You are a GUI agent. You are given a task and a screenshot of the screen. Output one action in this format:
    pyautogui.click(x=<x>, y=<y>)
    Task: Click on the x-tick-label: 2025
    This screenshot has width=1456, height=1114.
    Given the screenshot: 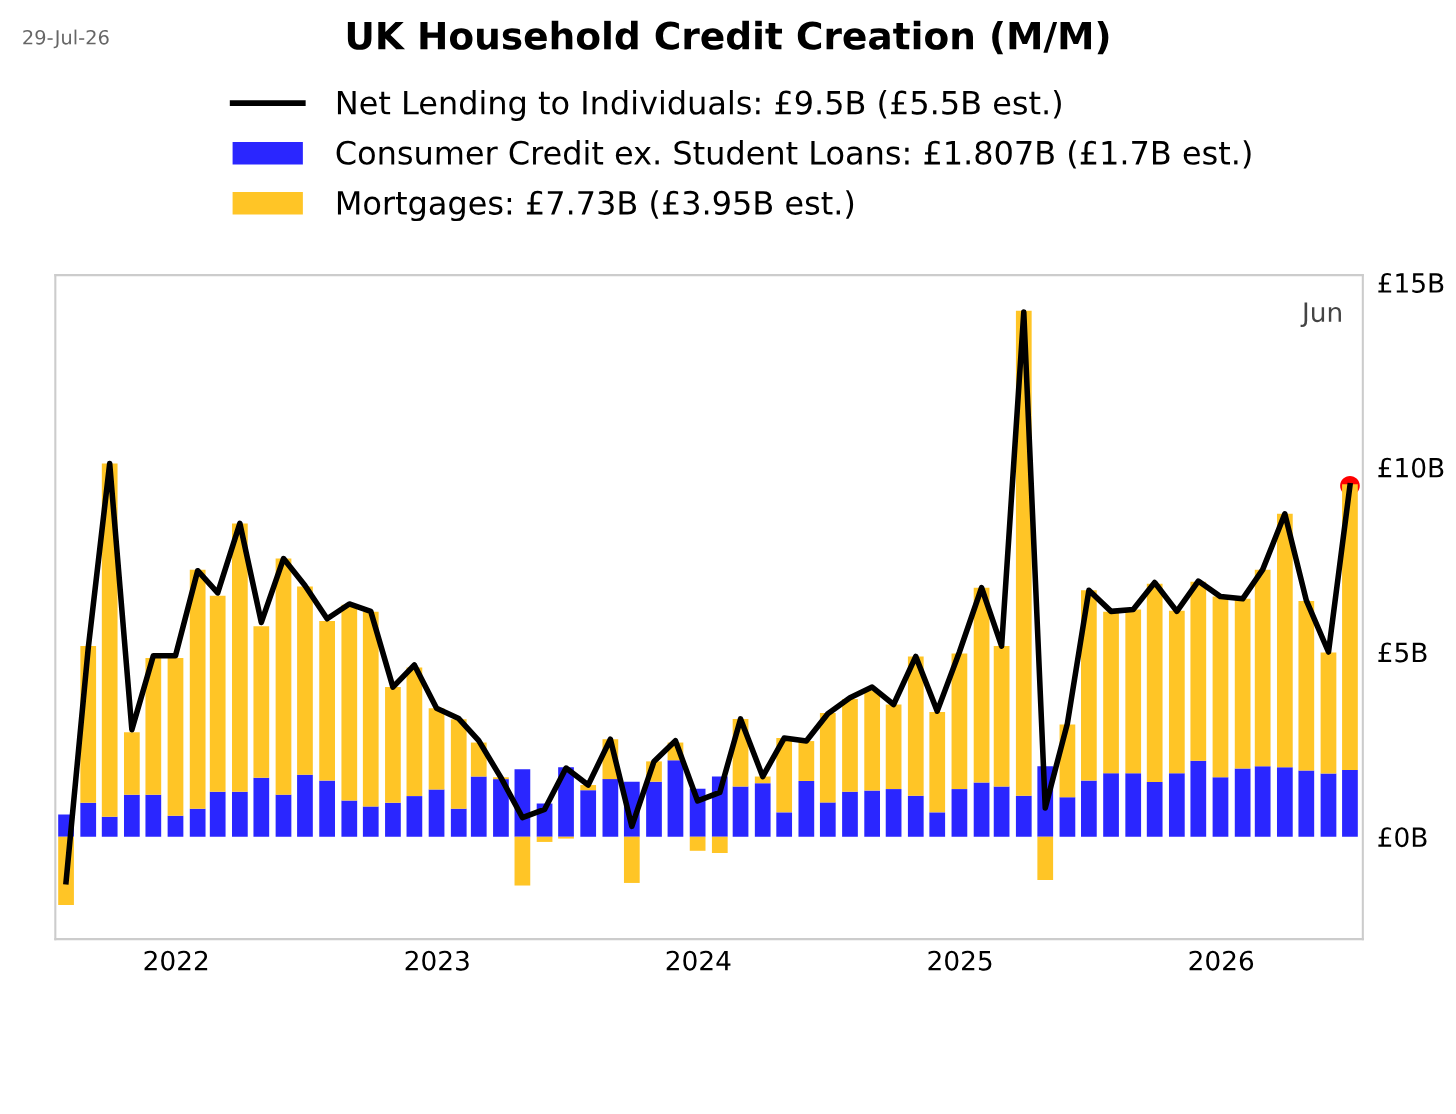 What is the action you would take?
    pyautogui.click(x=960, y=960)
    